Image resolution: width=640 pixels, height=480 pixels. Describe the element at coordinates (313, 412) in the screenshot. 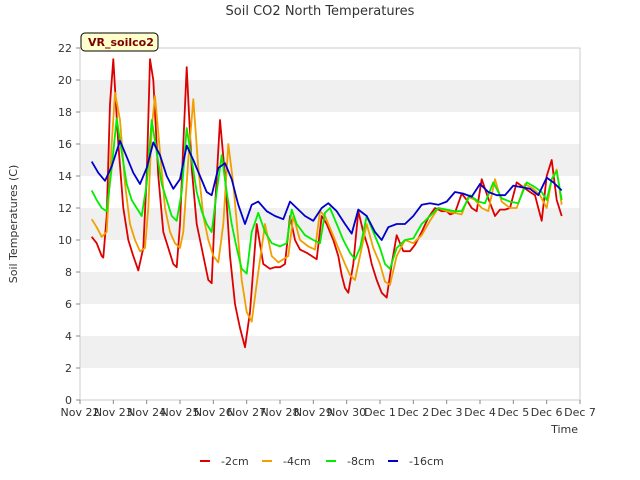

I see `x-tick-label: Nov 29` at that location.